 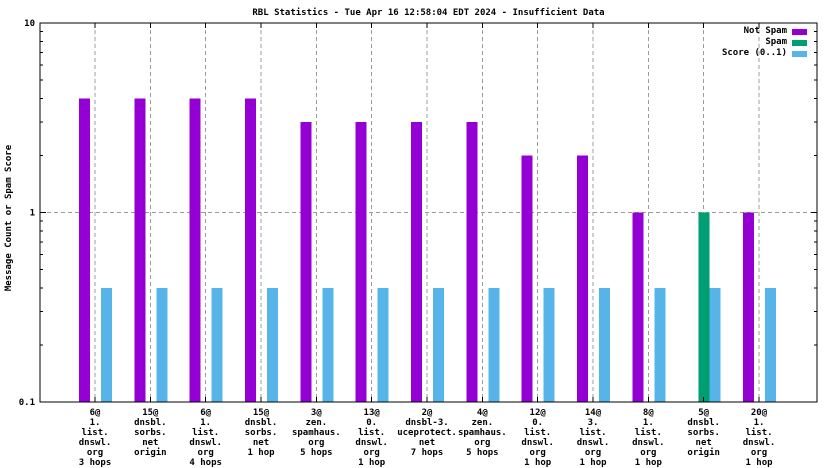 I want to click on legend-item-not-spam: Not Spam, so click(x=764, y=31).